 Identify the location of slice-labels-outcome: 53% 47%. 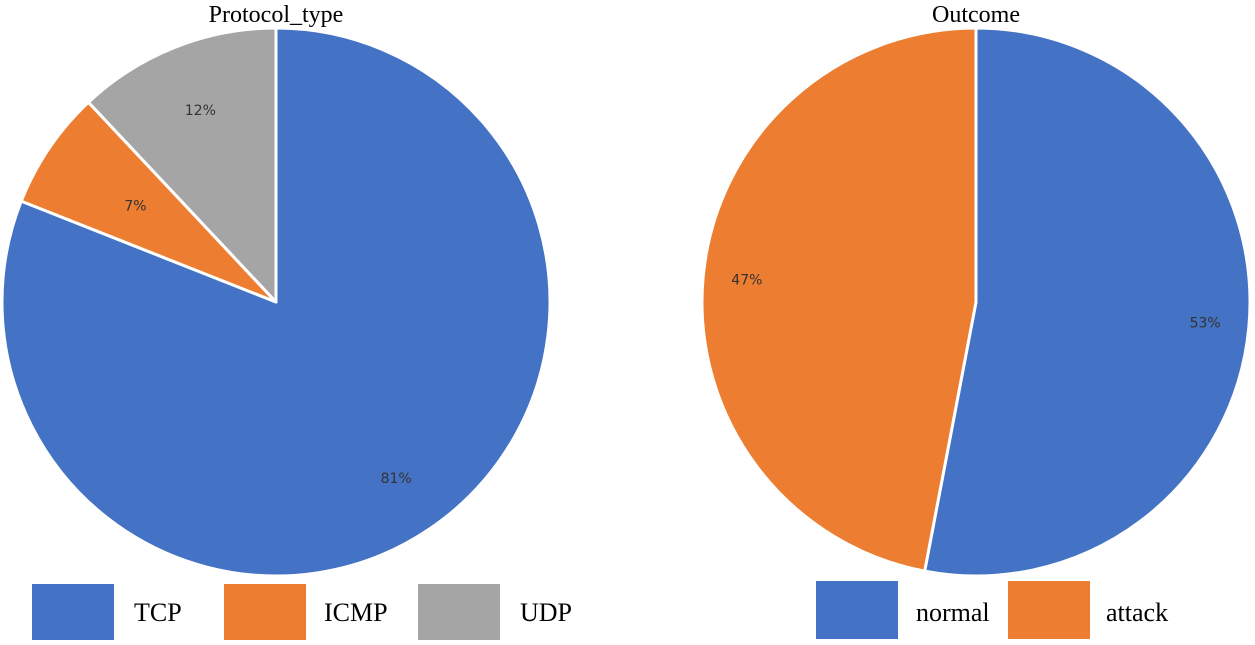
(975, 301).